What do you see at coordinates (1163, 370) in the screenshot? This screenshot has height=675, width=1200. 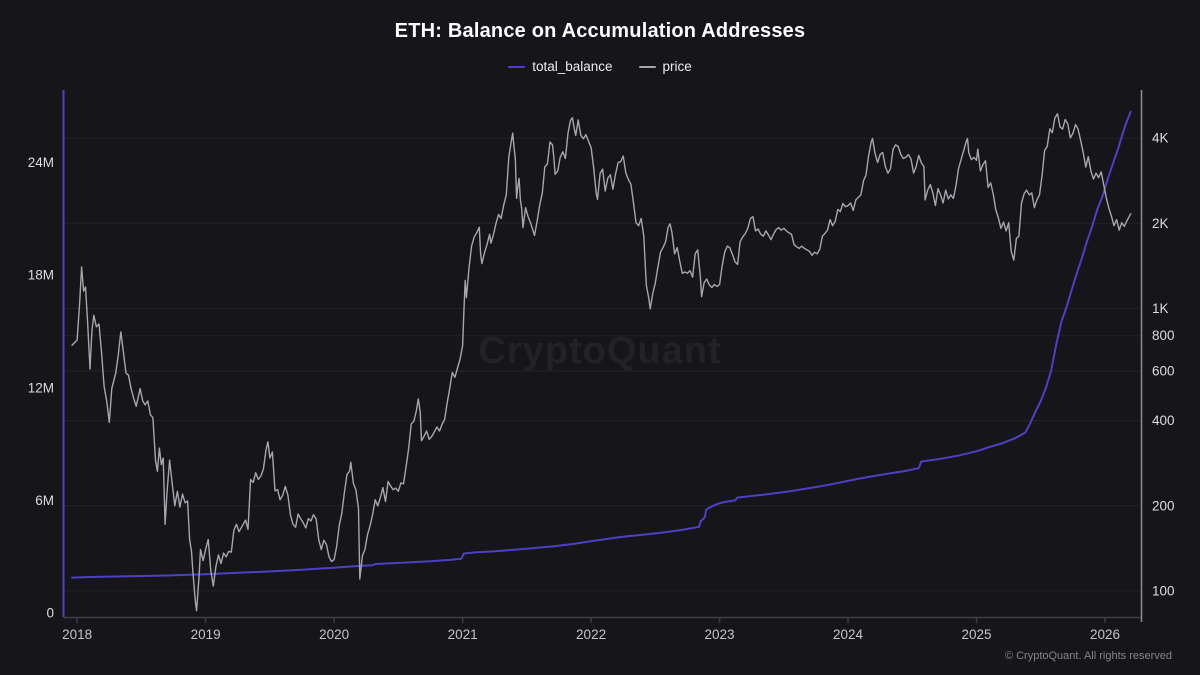 I see `right-y-axis-tick-label: 600` at bounding box center [1163, 370].